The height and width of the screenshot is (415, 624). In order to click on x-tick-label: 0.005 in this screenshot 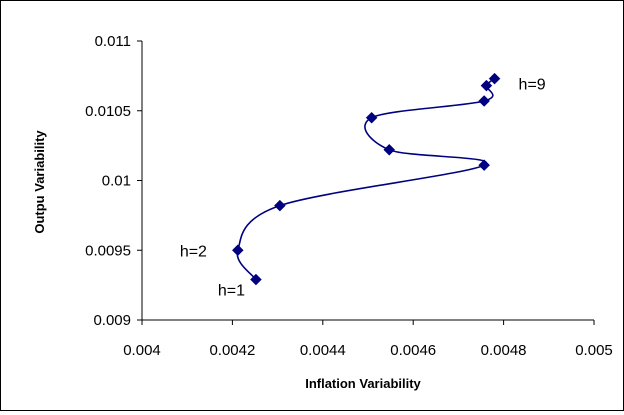, I will do `click(594, 350)`.